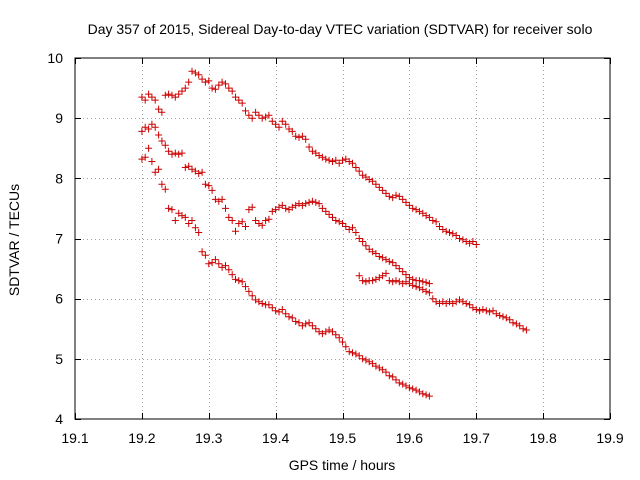 The height and width of the screenshot is (480, 640). I want to click on x-axis-label: GPS time / hours, so click(342, 465).